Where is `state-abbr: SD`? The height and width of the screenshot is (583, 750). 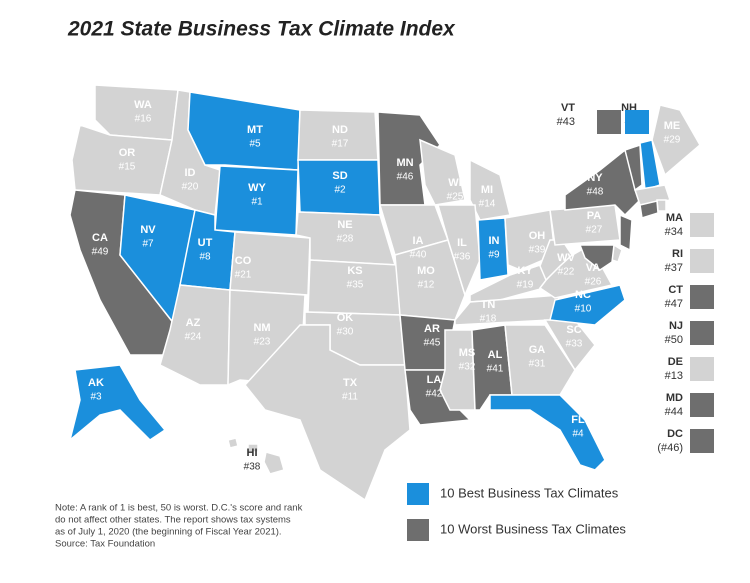
state-abbr: SD is located at coordinates (339, 176).